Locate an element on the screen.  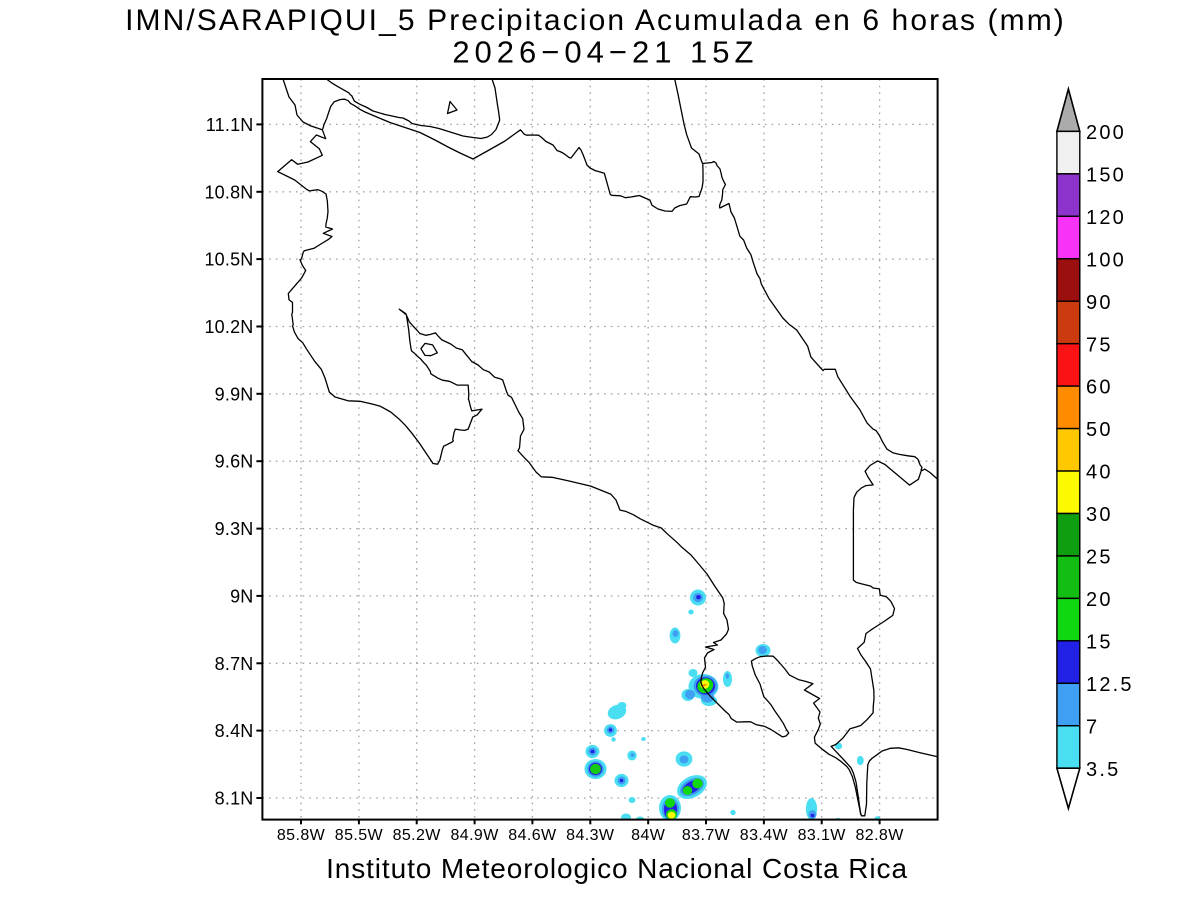
svg-text: 90 is located at coordinates (1099, 303).